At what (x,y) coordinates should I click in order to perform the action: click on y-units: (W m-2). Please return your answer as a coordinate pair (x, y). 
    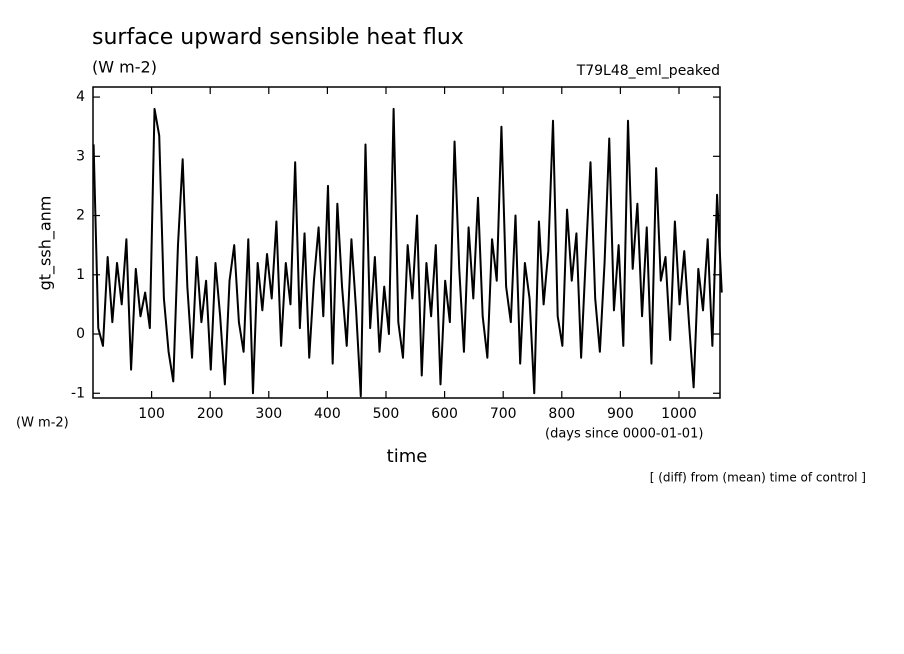
    Looking at the image, I should click on (42, 423).